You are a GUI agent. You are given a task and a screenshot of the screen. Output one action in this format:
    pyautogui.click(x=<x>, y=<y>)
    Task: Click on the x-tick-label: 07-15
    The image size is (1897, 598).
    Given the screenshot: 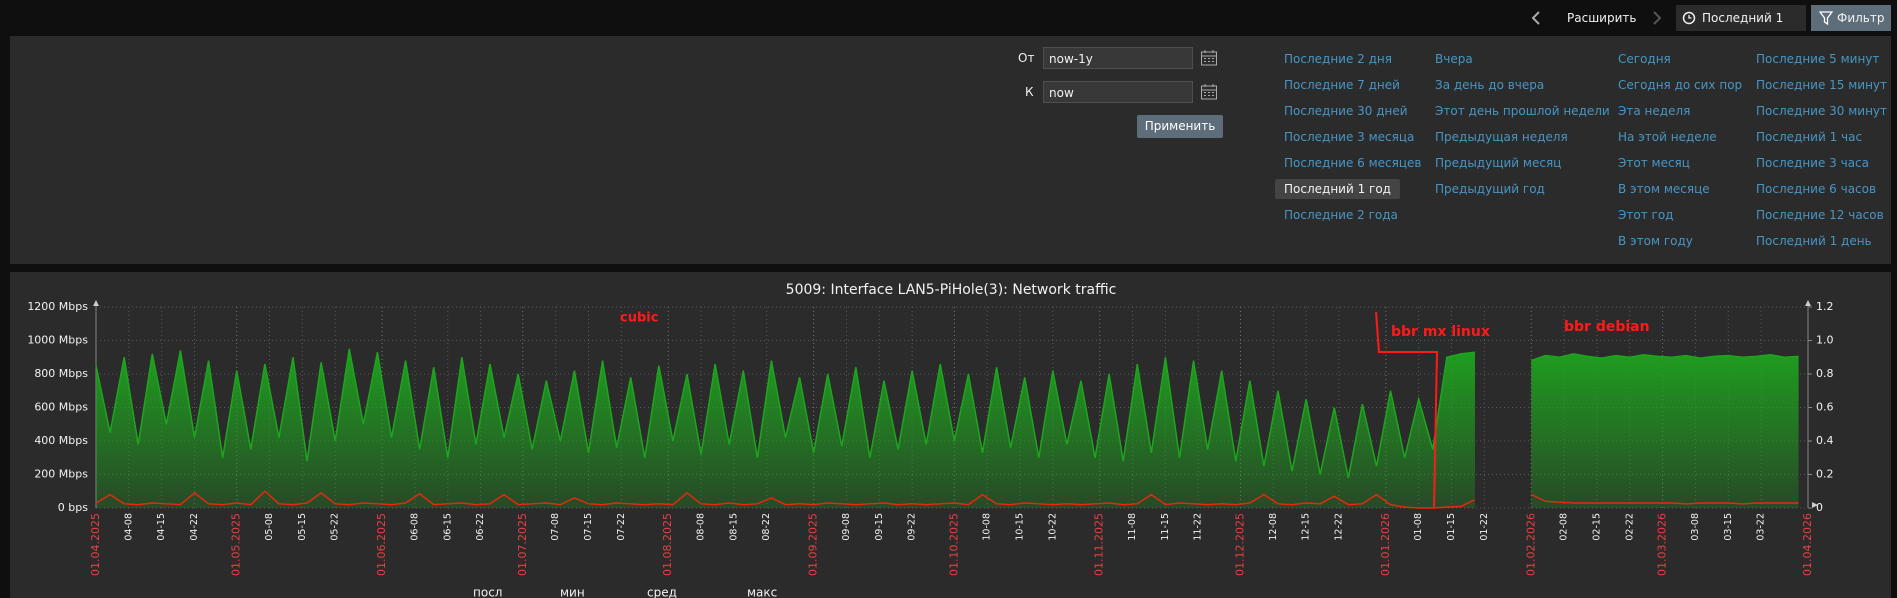 What is the action you would take?
    pyautogui.click(x=588, y=527)
    